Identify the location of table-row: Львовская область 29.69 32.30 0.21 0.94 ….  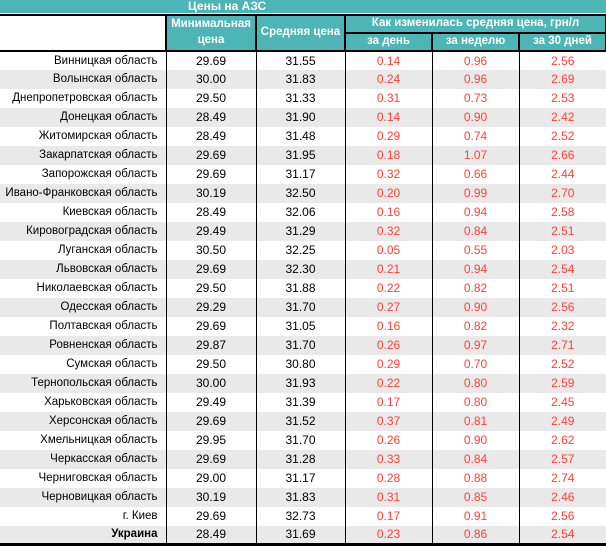
(303, 269).